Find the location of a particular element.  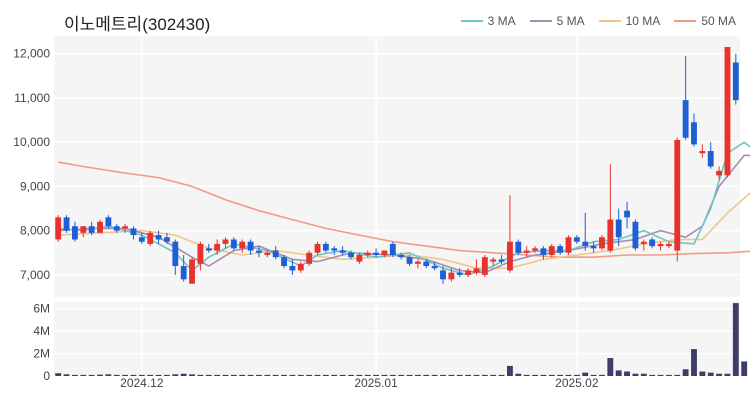

legend-swatch-3ma is located at coordinates (471, 21).